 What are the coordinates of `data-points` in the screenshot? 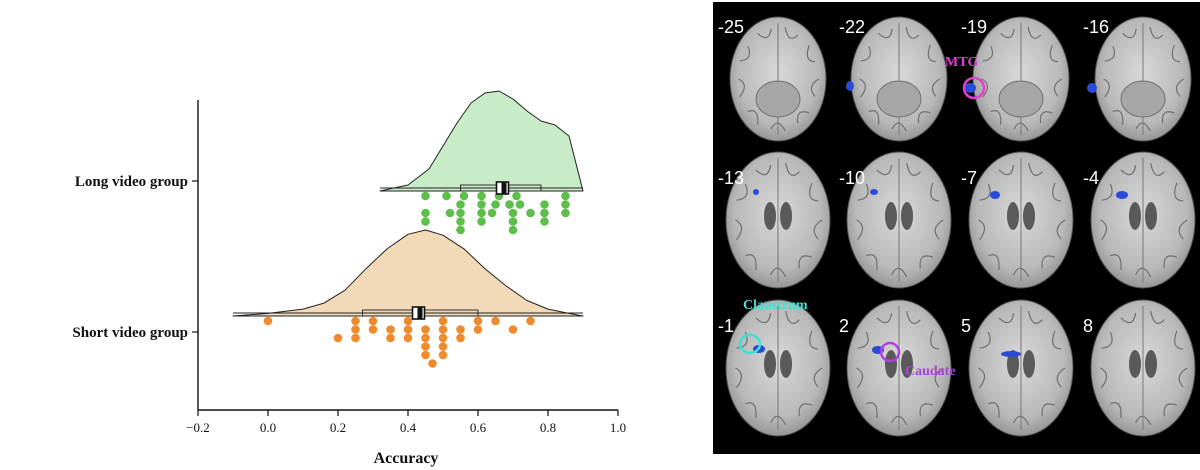 It's located at (416, 279).